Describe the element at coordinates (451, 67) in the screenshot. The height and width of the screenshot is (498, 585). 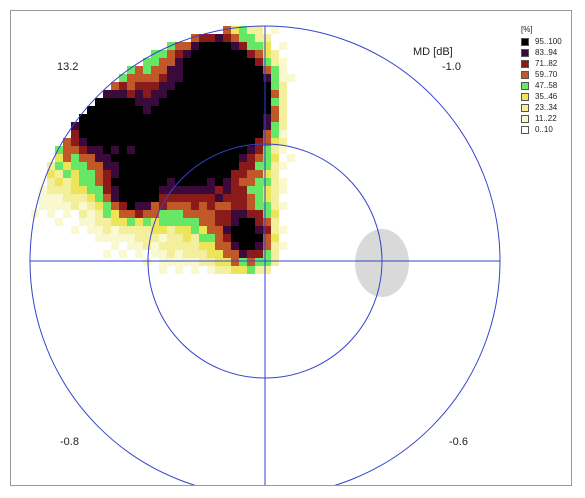
I see `quadrant-value-upper-right: -1.0` at that location.